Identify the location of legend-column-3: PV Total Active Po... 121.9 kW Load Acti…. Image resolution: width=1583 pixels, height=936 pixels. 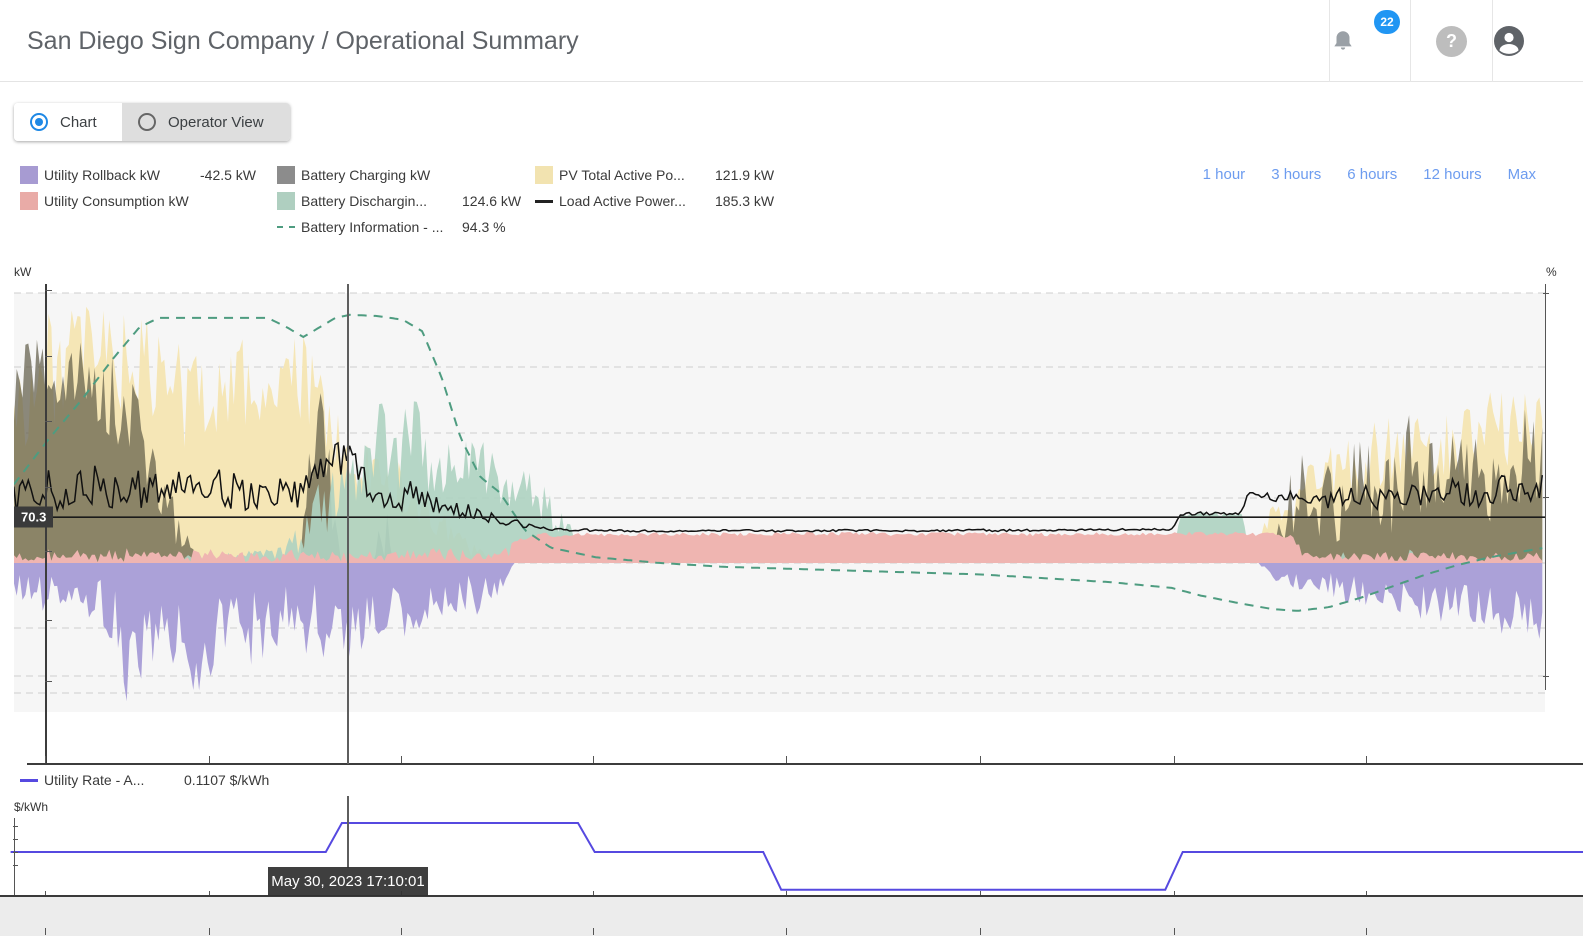
(654, 188).